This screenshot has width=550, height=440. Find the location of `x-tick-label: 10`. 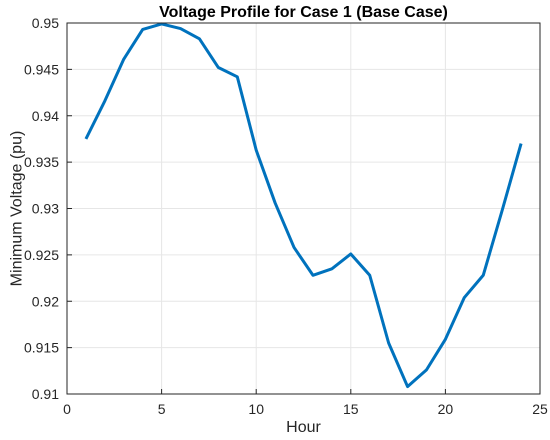

x-tick-label: 10 is located at coordinates (256, 409).